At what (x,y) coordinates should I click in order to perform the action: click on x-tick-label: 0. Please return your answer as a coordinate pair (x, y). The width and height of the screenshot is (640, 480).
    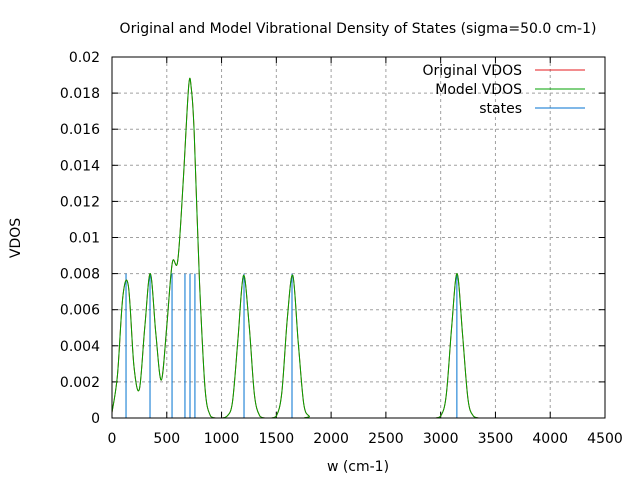
    Looking at the image, I should click on (112, 439).